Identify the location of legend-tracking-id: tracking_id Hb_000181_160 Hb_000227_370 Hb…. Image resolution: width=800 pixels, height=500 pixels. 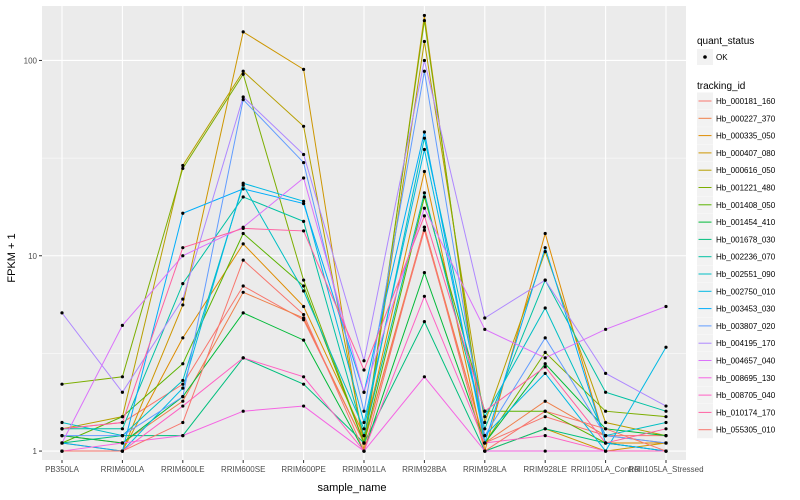
(736, 260).